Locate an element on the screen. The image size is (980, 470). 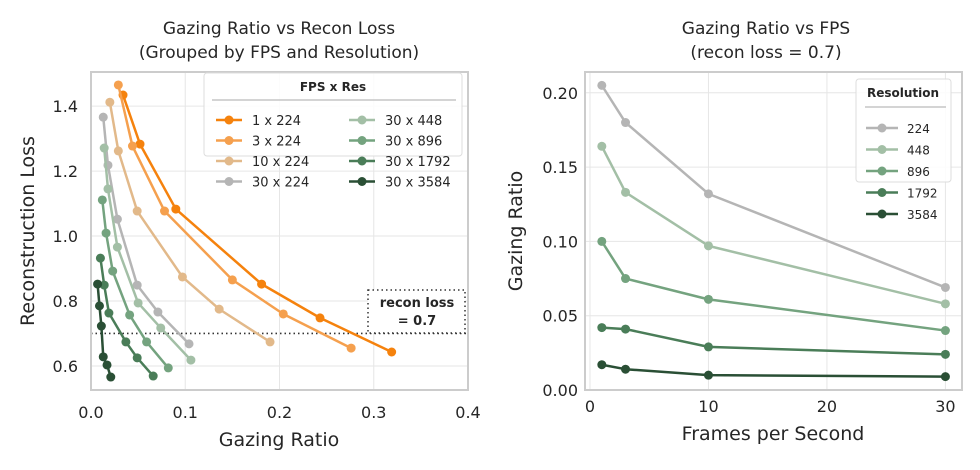
y-tick-label: 0.05 is located at coordinates (560, 316).